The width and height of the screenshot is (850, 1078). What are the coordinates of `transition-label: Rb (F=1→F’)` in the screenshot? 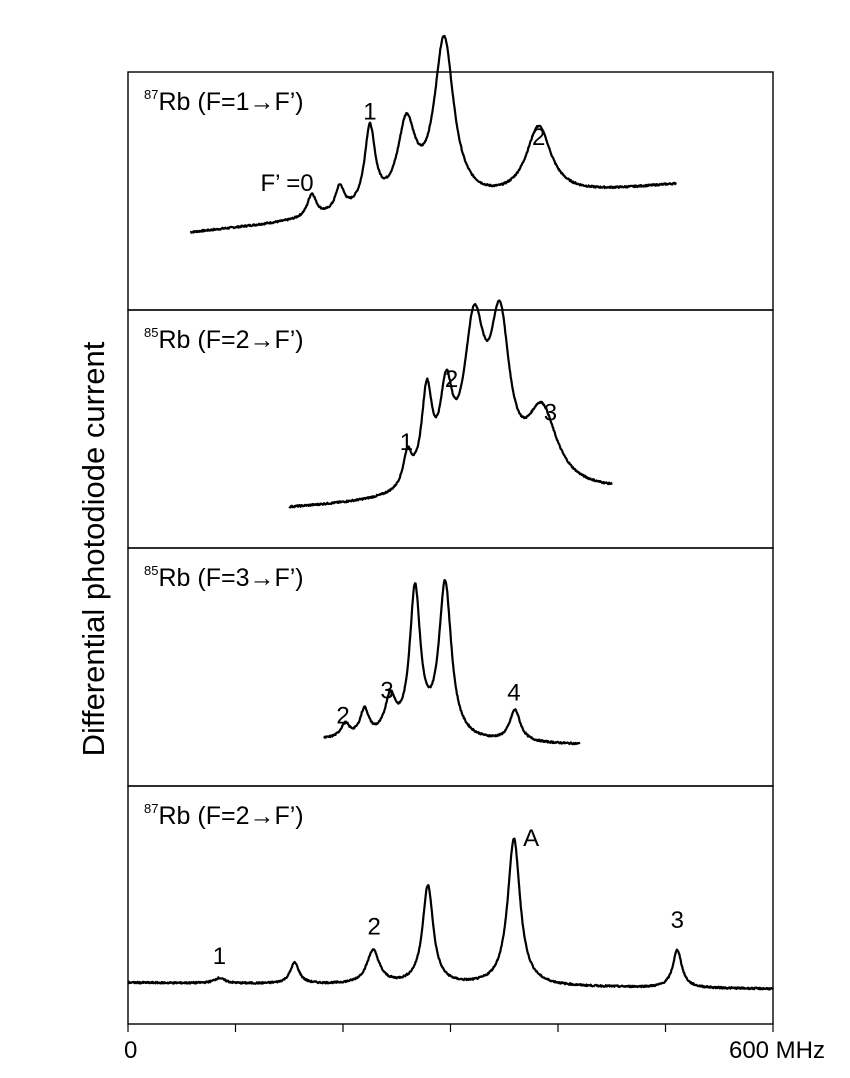 It's located at (230, 102).